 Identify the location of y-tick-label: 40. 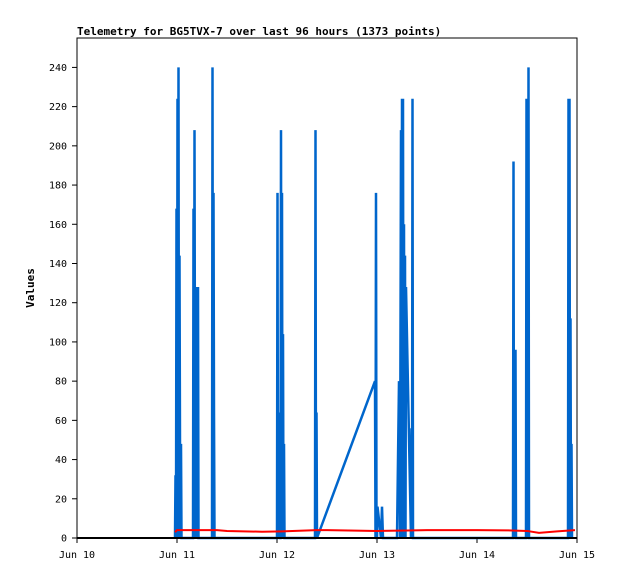
(61, 460).